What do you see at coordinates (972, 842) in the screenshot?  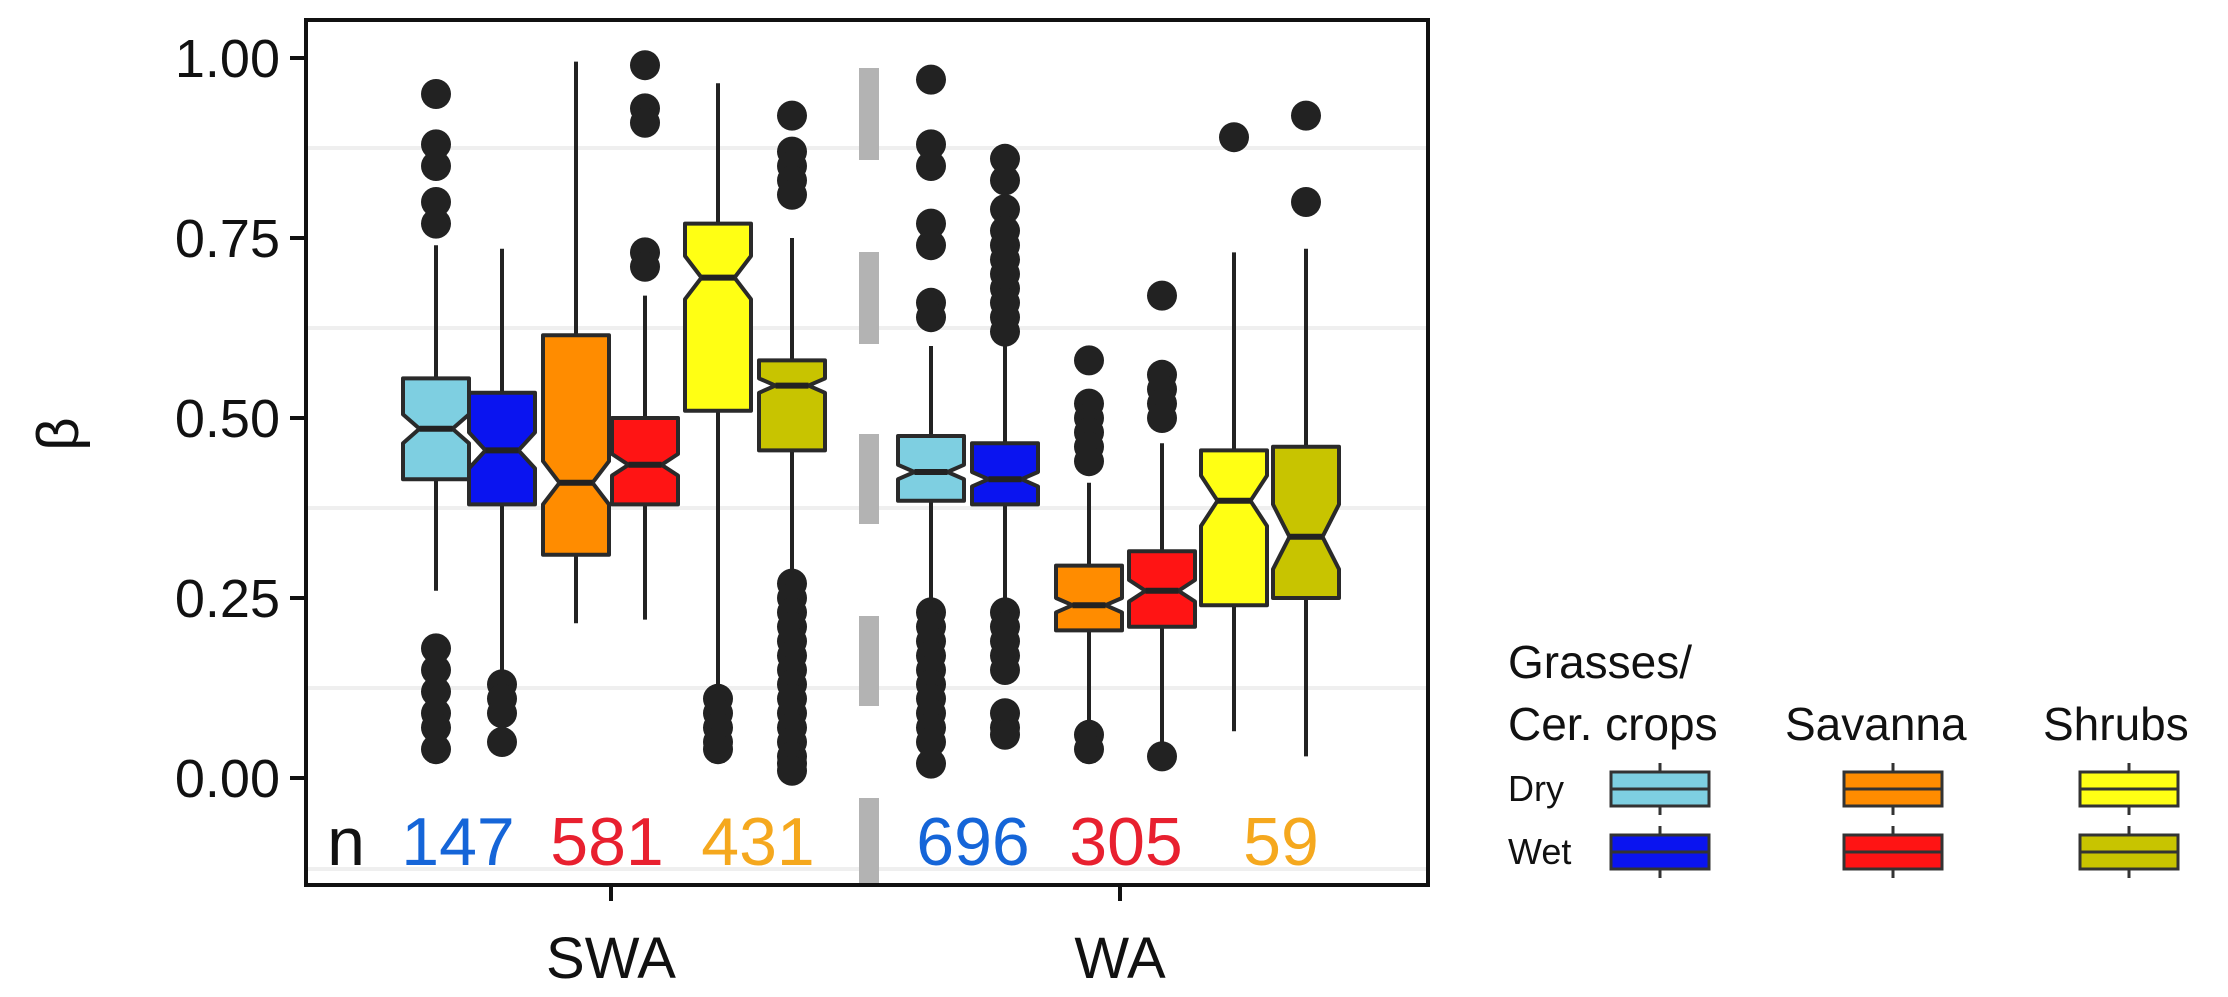 I see `count-label: 696` at bounding box center [972, 842].